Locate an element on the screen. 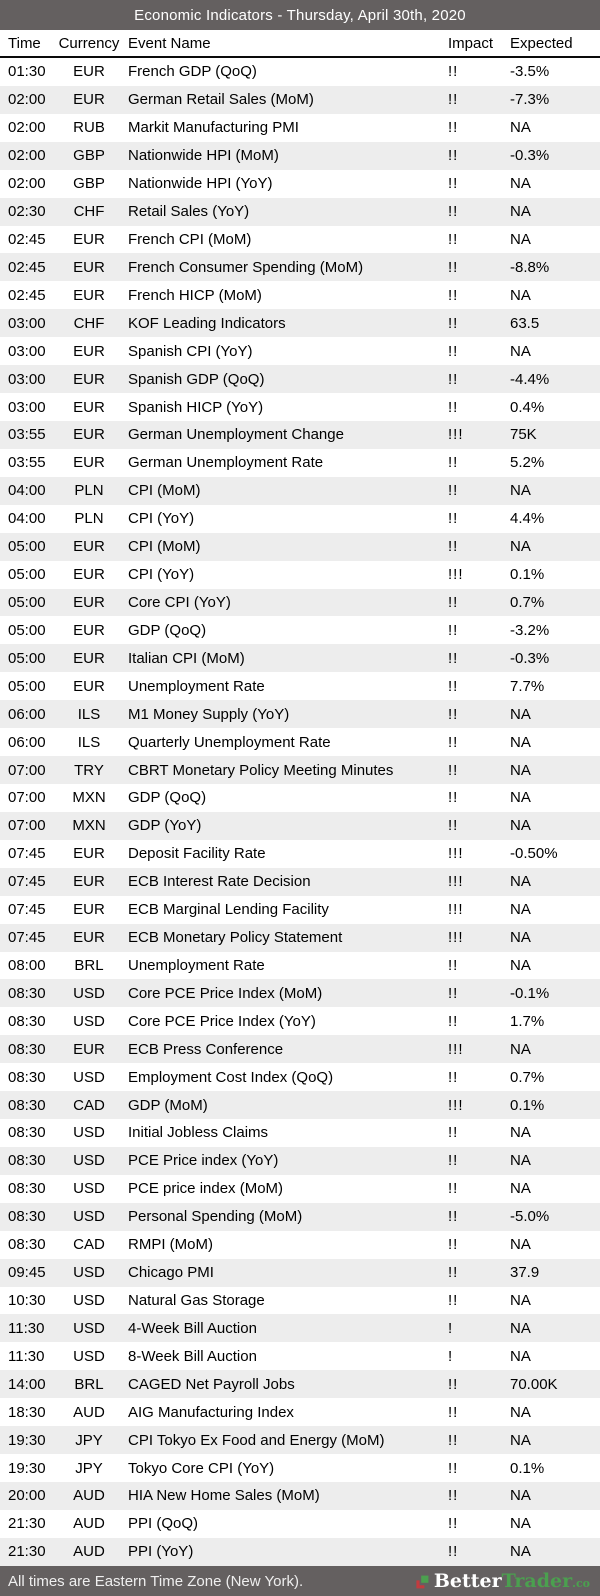 The width and height of the screenshot is (600, 1596). cell-event: French Consumer Spending (MoM) is located at coordinates (246, 267).